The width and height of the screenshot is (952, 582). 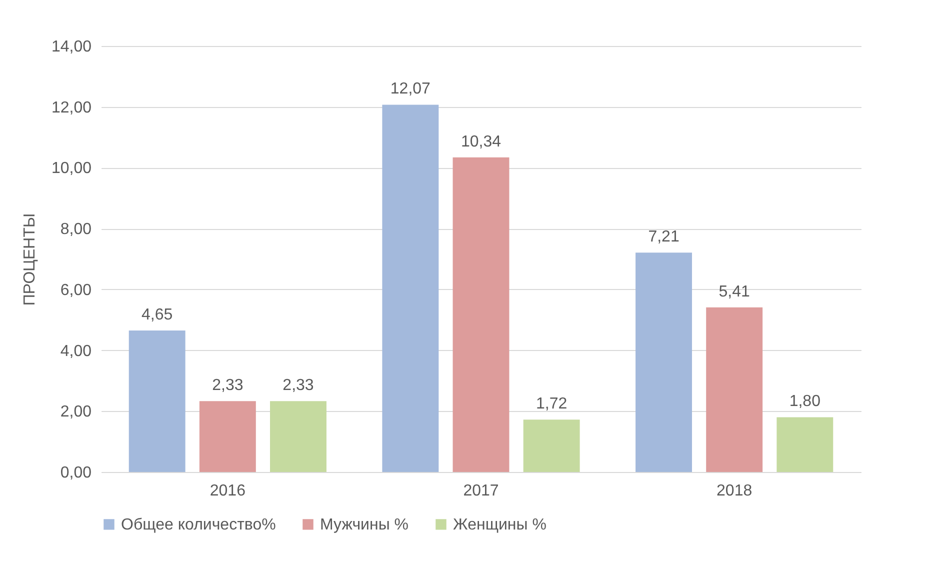 What do you see at coordinates (481, 141) in the screenshot?
I see `data-label: 10,34` at bounding box center [481, 141].